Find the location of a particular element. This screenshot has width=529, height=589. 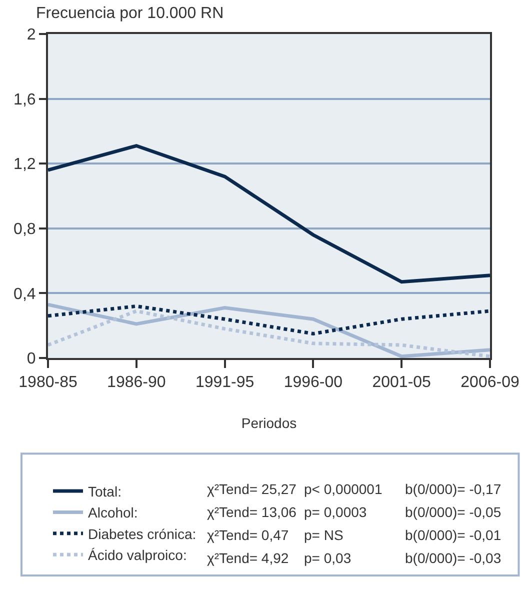

text: p= NS is located at coordinates (324, 535).